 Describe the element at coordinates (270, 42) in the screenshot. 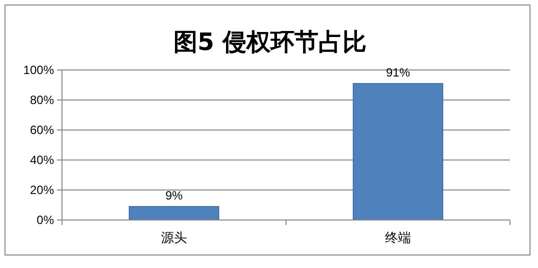

I see `chart-title: 图5 侵权环节占比` at that location.